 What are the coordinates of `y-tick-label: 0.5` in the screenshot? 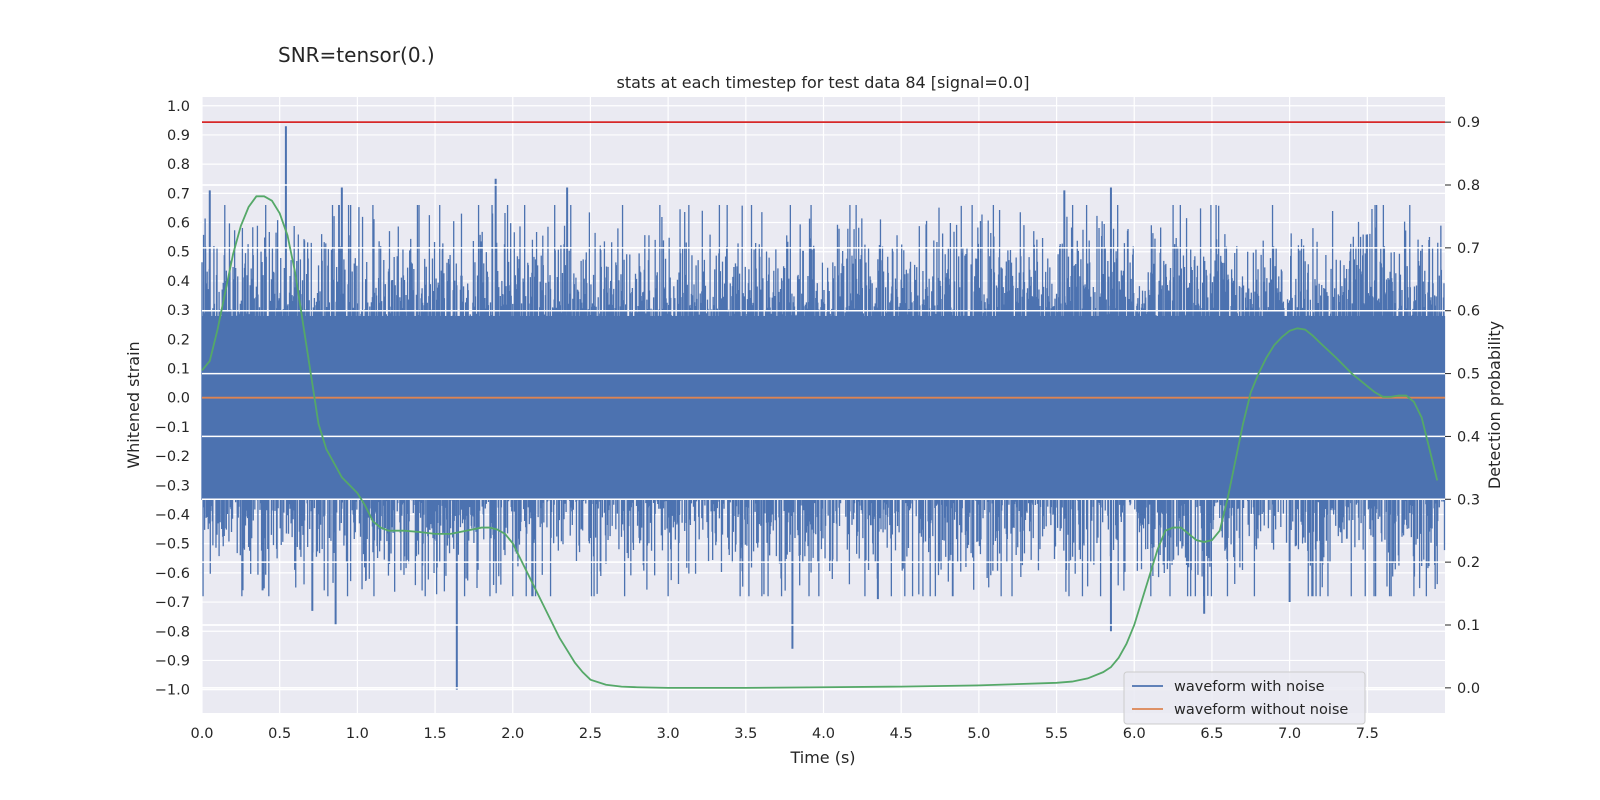 It's located at (178, 253).